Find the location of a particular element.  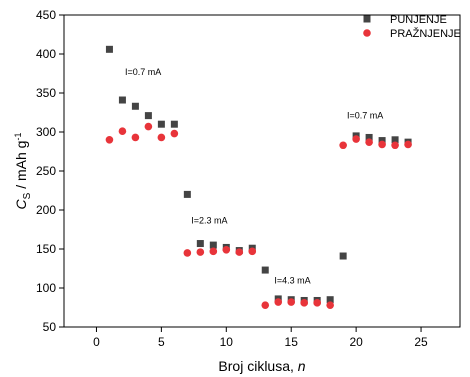

x-axis-title: Broj ciklusa, n is located at coordinates (261, 366).